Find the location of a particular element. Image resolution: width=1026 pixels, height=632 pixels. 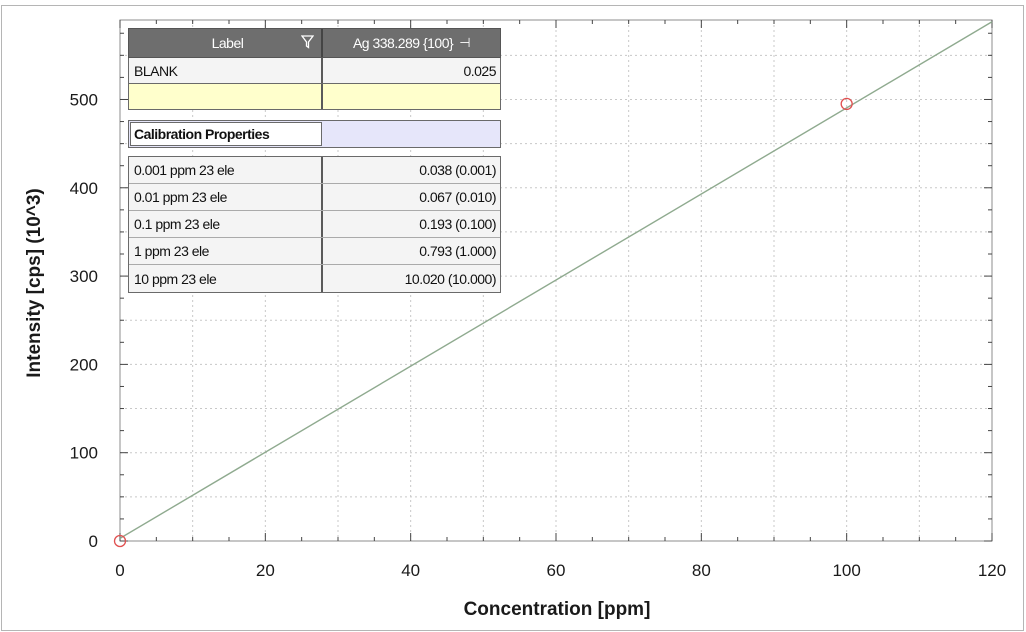

table-row: 1 ppm 23 ele 0.793 (1.000) is located at coordinates (314, 251).